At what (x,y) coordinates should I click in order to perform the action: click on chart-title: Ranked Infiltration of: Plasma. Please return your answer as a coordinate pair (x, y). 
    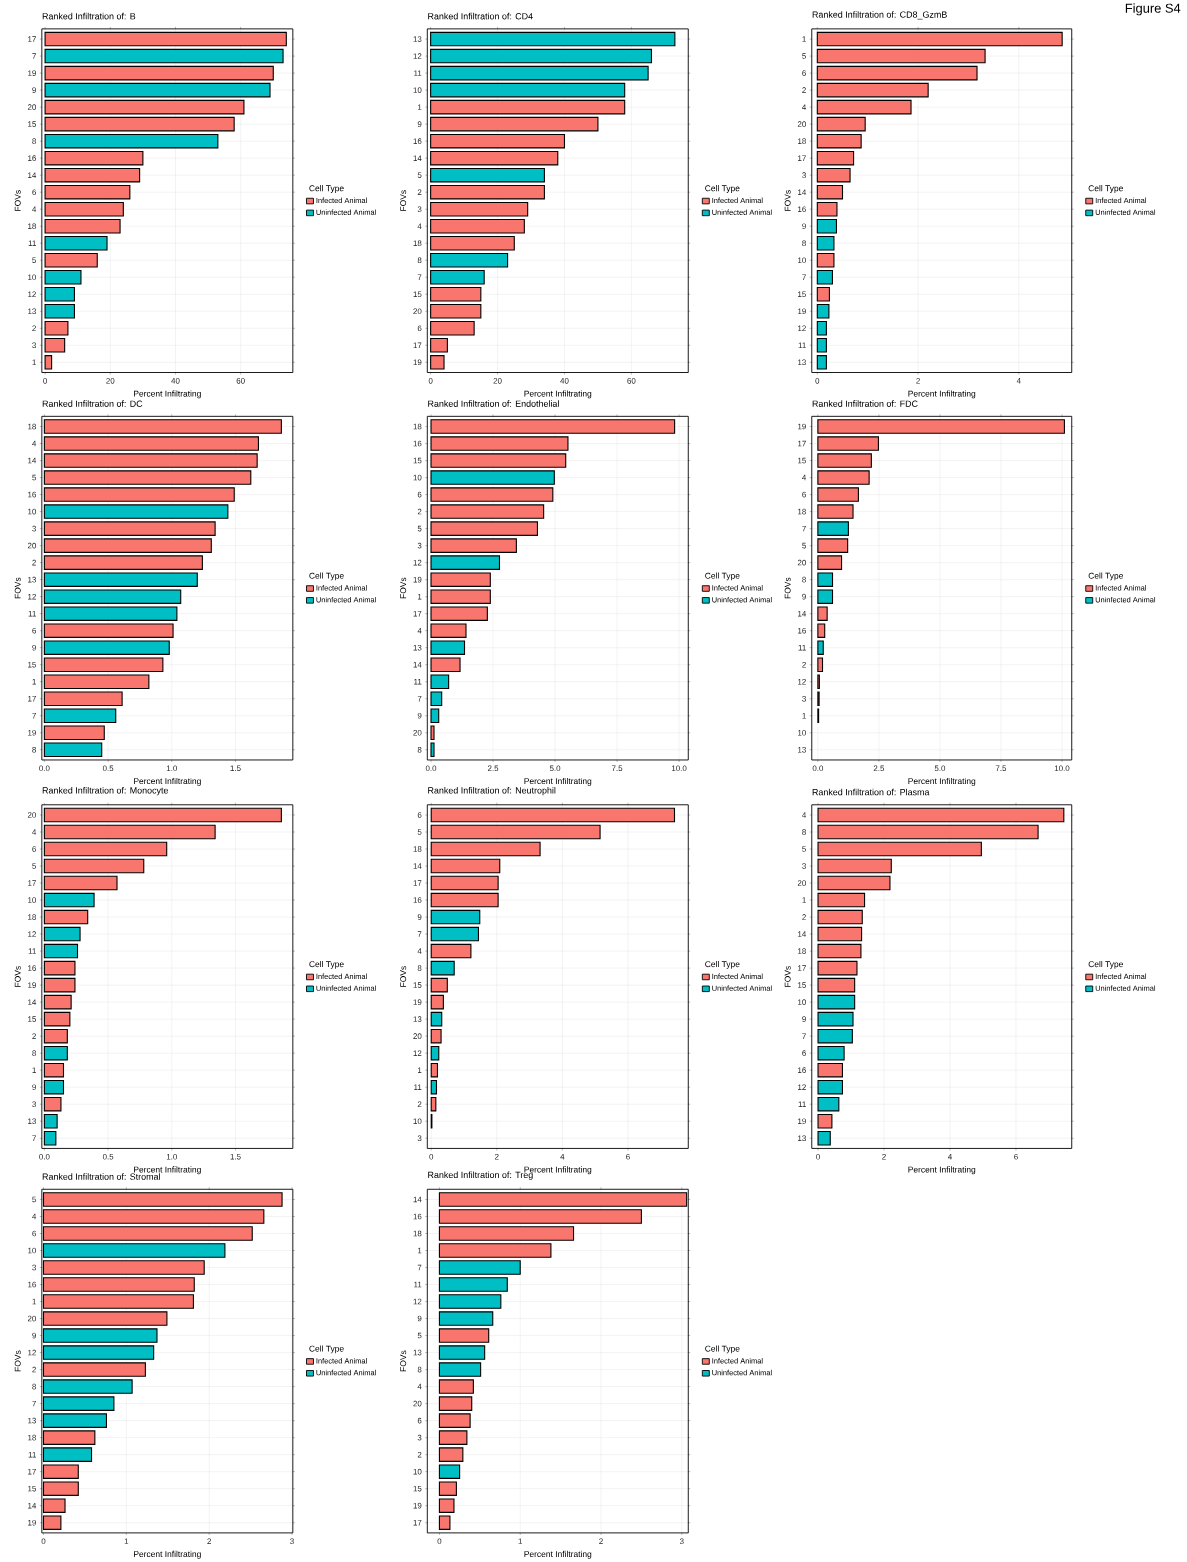
    Looking at the image, I should click on (871, 792).